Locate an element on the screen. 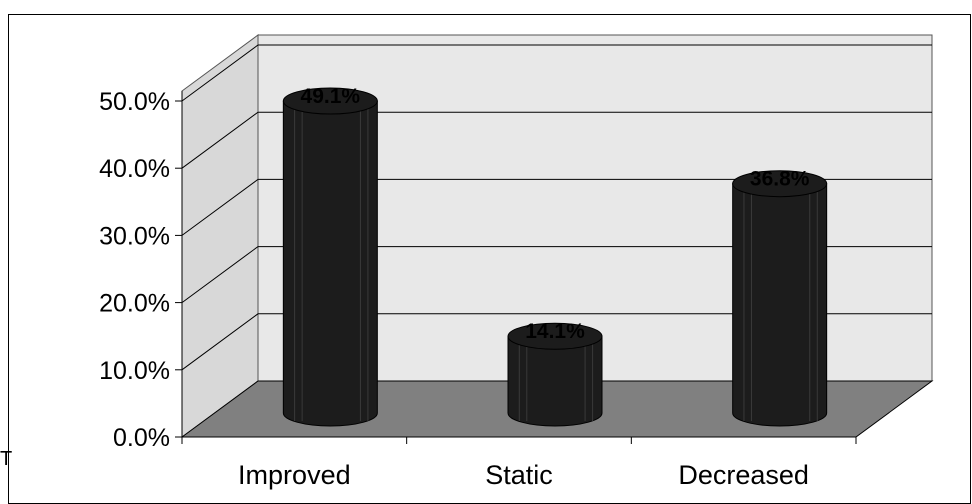  y-tick-label: 30.0% is located at coordinates (134, 236).